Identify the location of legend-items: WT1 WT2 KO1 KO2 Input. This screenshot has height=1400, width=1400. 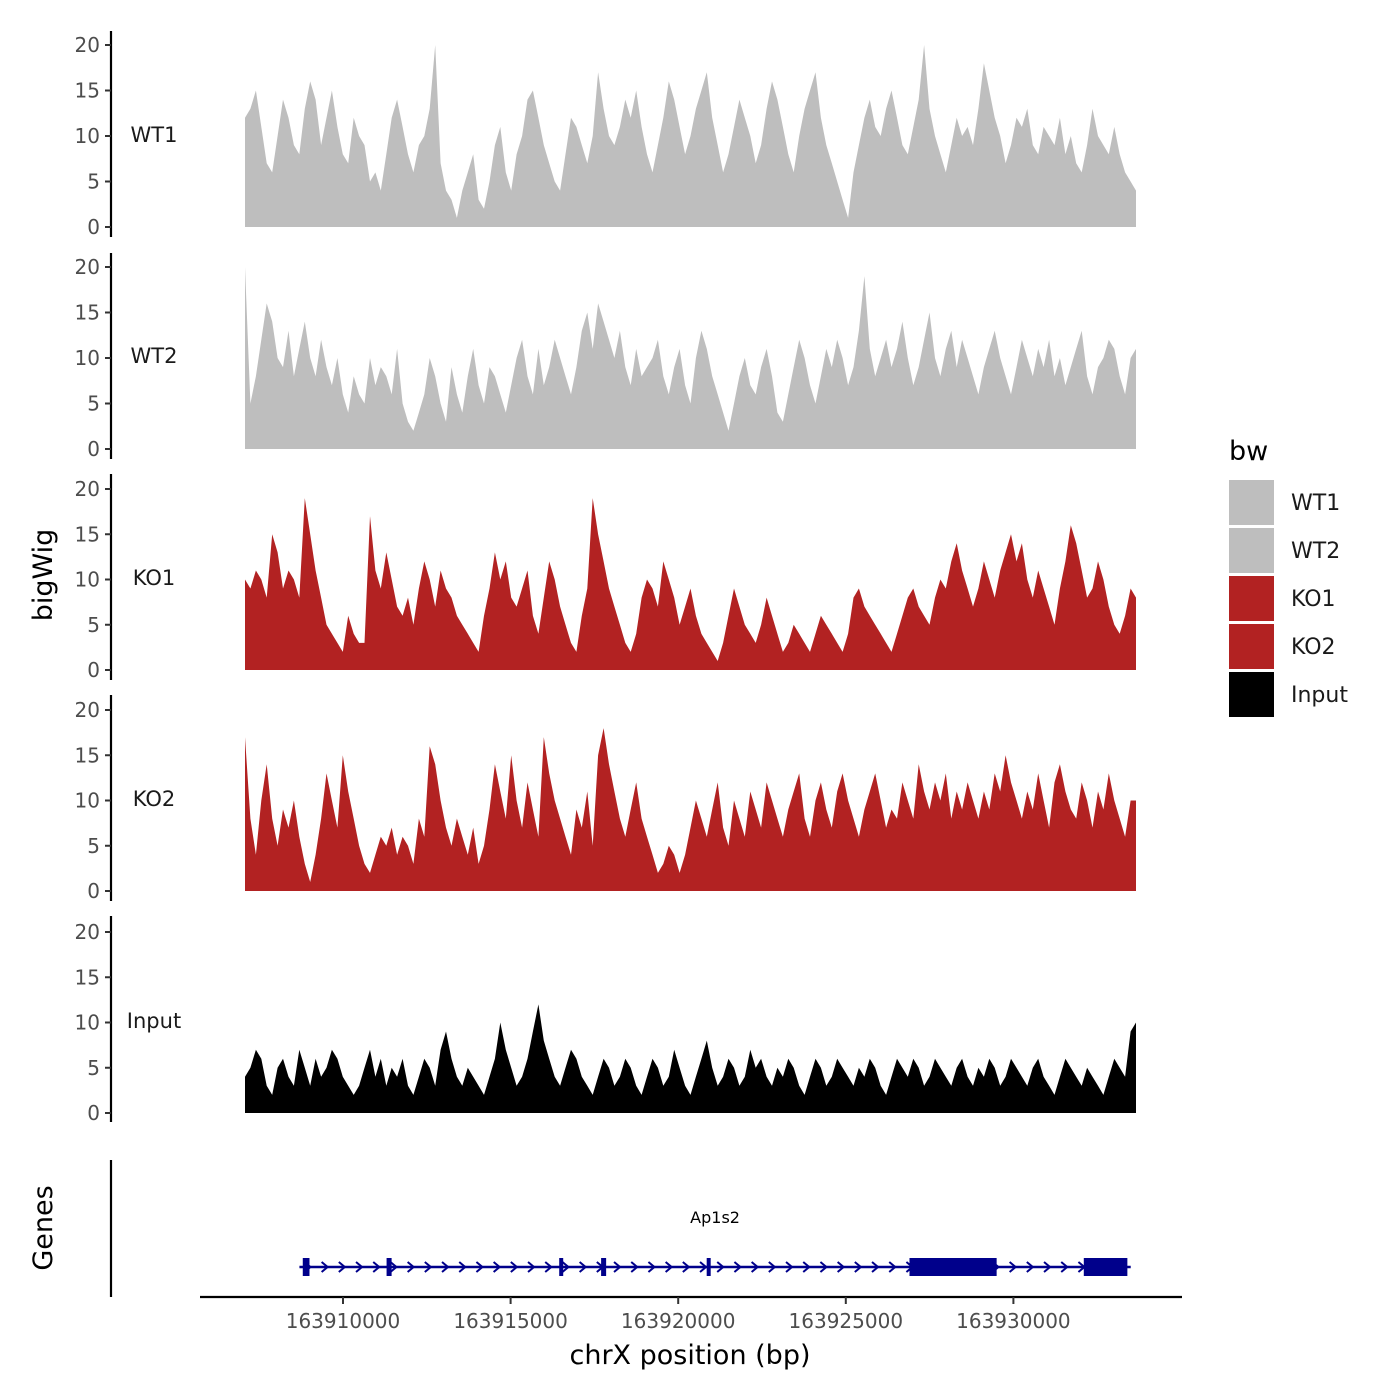
(1288, 598).